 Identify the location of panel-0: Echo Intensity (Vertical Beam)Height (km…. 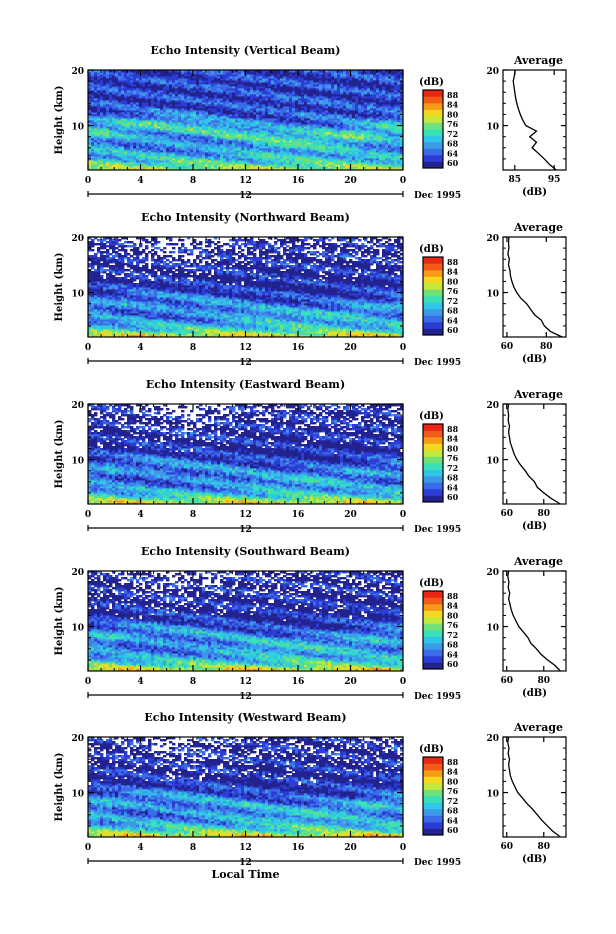
(310, 122).